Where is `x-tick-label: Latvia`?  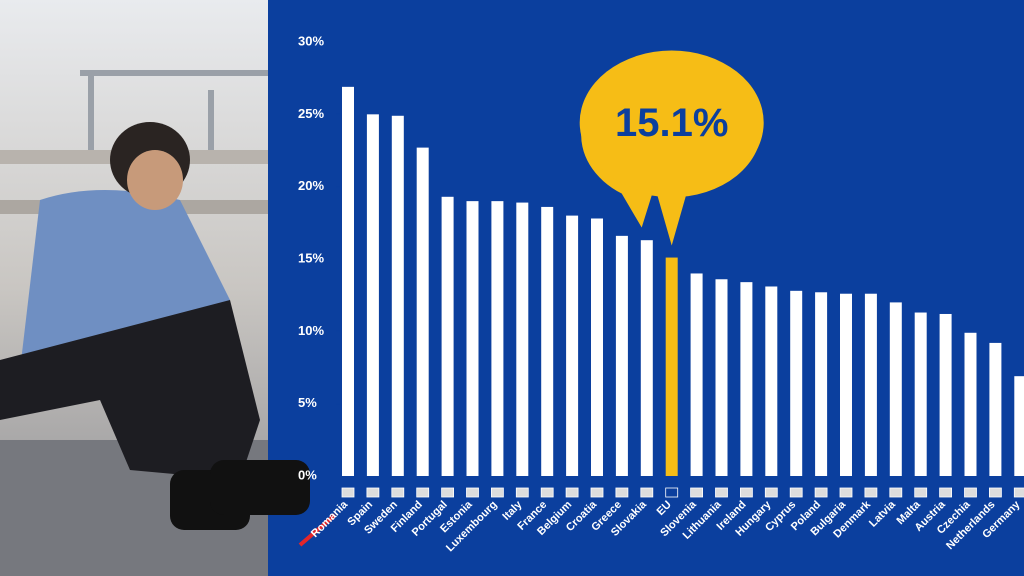 x-tick-label: Latvia is located at coordinates (883, 514).